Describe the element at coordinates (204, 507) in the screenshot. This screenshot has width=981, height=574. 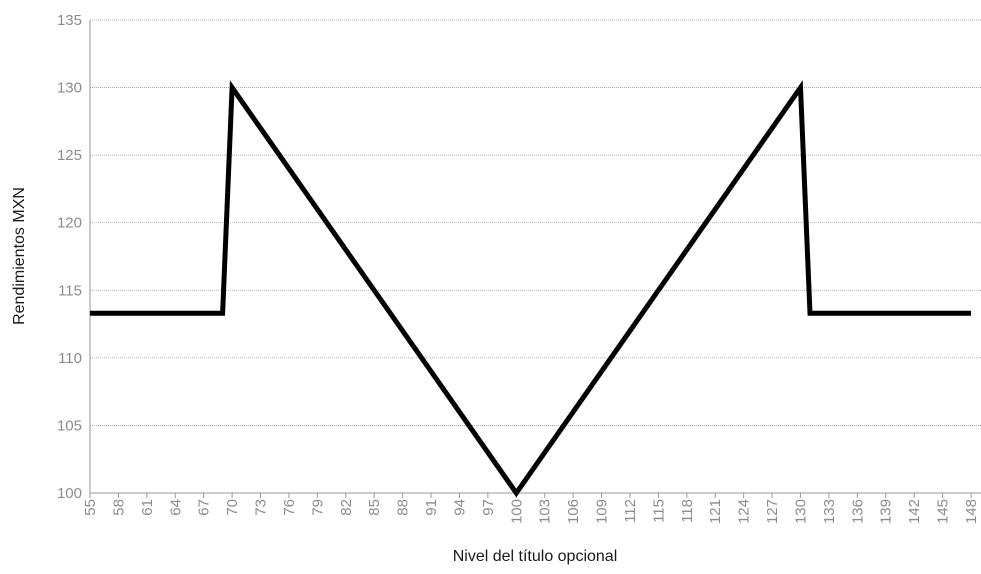
I see `x-tick-label-67: 67` at that location.